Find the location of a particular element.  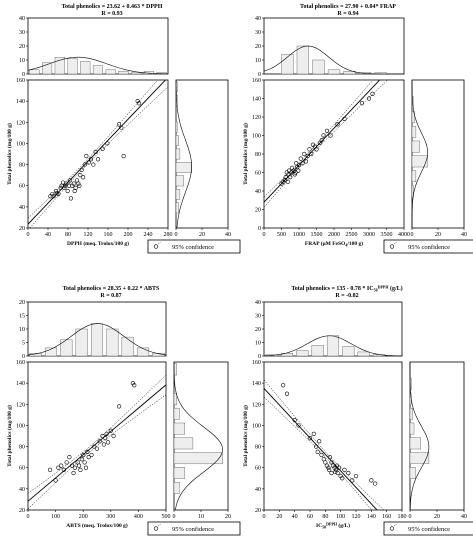

x-tick-label: 100 is located at coordinates (340, 517).